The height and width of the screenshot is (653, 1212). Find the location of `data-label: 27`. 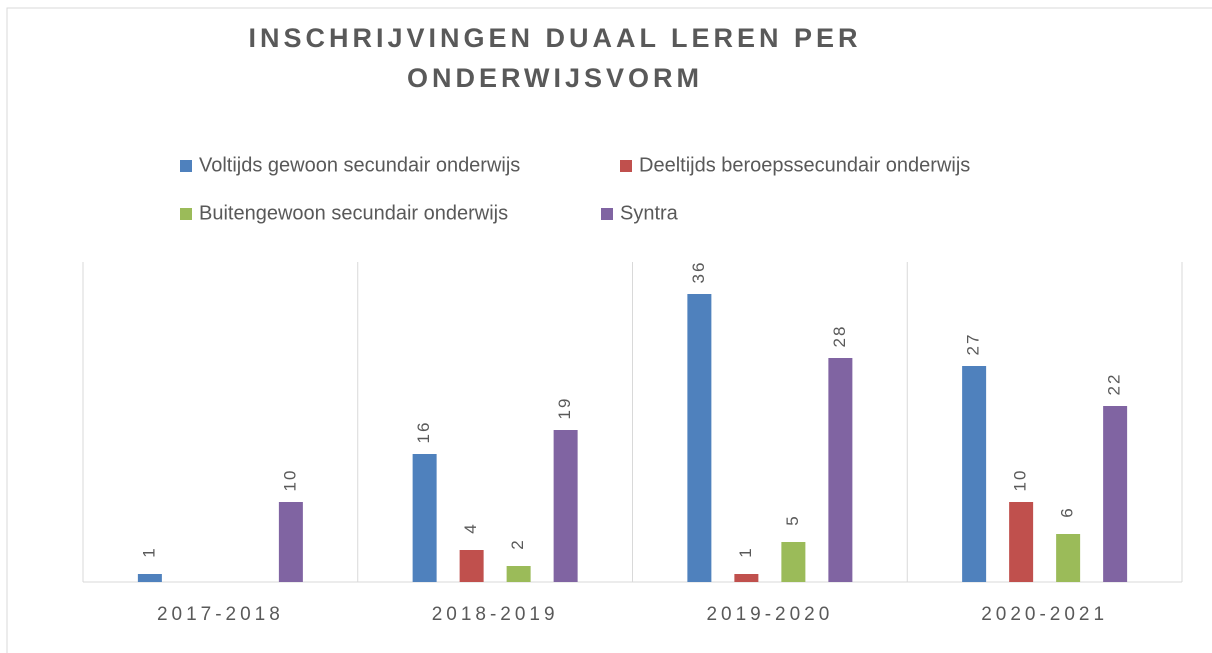

data-label: 27 is located at coordinates (973, 344).